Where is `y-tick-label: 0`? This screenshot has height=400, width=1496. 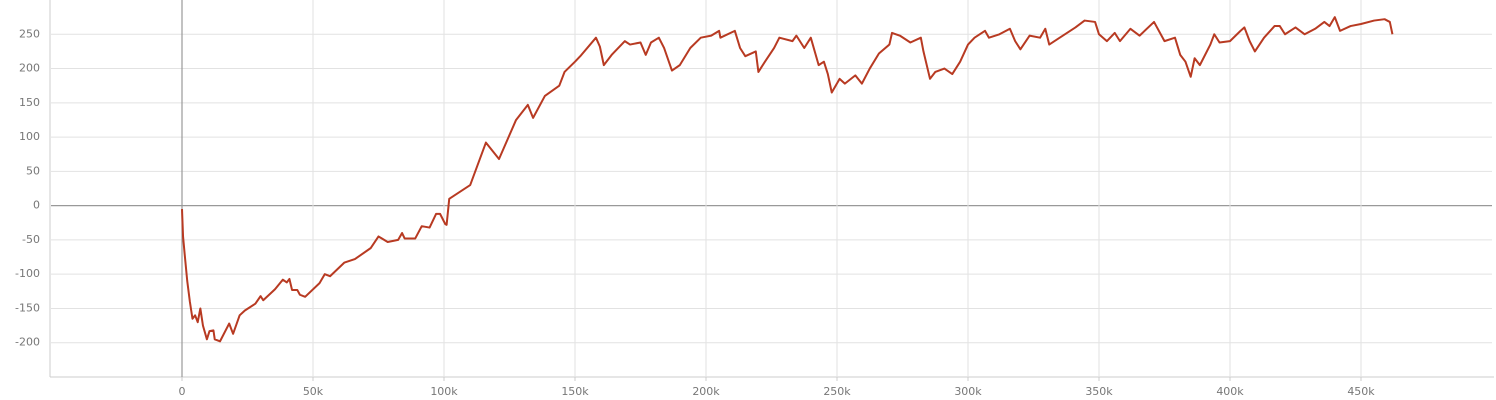 y-tick-label: 0 is located at coordinates (36, 205).